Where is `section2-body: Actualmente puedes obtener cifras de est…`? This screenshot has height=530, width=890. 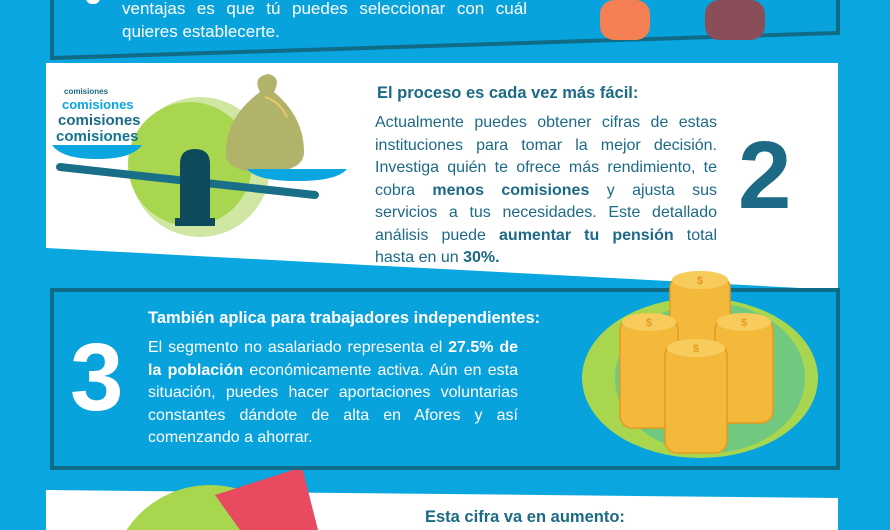
section2-body: Actualmente puedes obtener cifras de est… is located at coordinates (546, 190).